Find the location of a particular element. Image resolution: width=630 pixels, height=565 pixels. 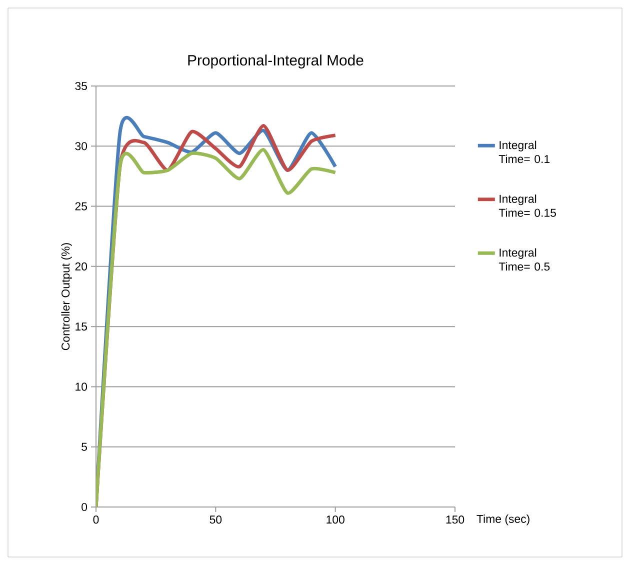

y-tick-label: 15 is located at coordinates (81, 326).